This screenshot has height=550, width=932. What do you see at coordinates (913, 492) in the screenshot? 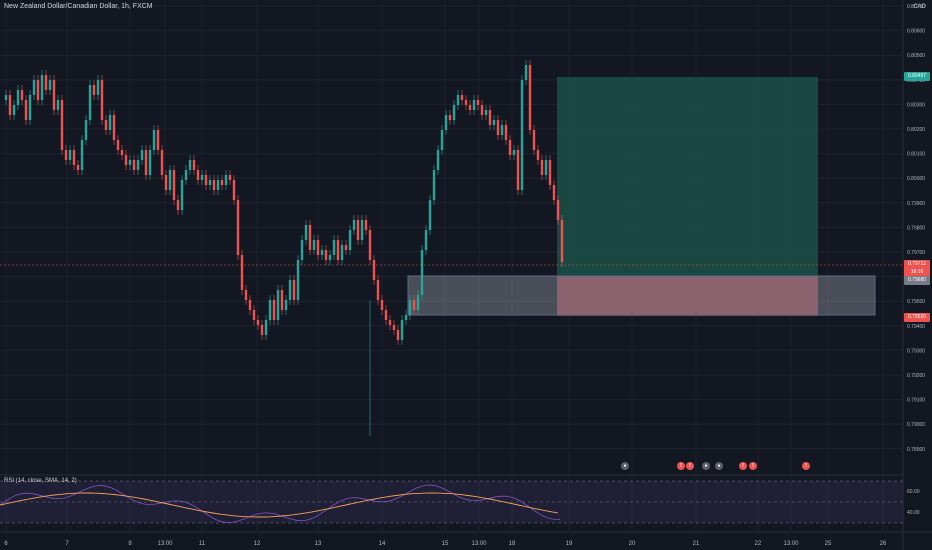
I see `rsi-tick-label: 60.00` at bounding box center [913, 492].